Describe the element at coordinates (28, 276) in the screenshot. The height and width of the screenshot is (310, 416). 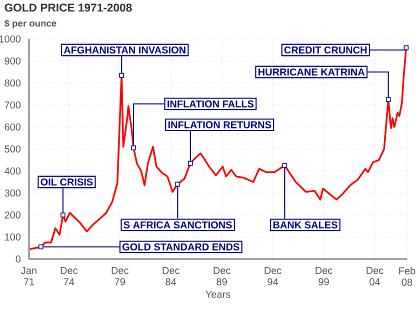
I see `x-tick-label: Jan 71` at that location.